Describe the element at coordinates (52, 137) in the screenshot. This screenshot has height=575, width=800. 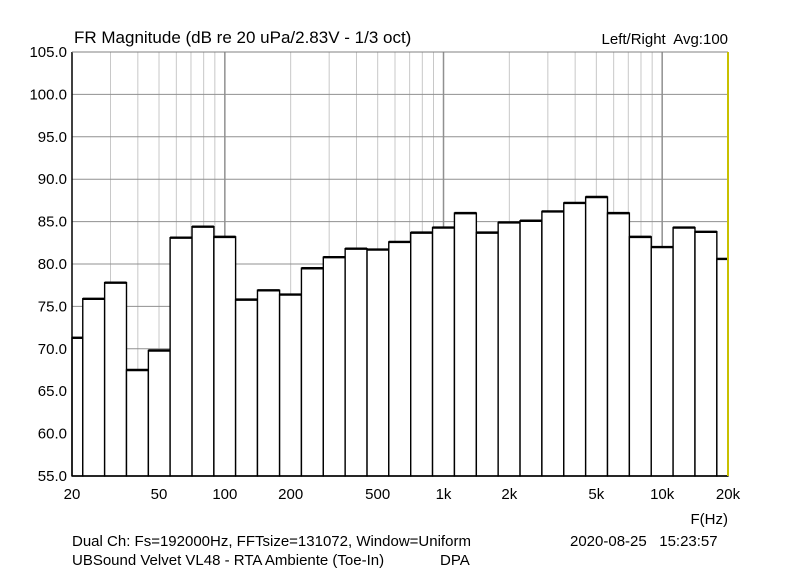
I see `y-tick-label: 95.0` at that location.